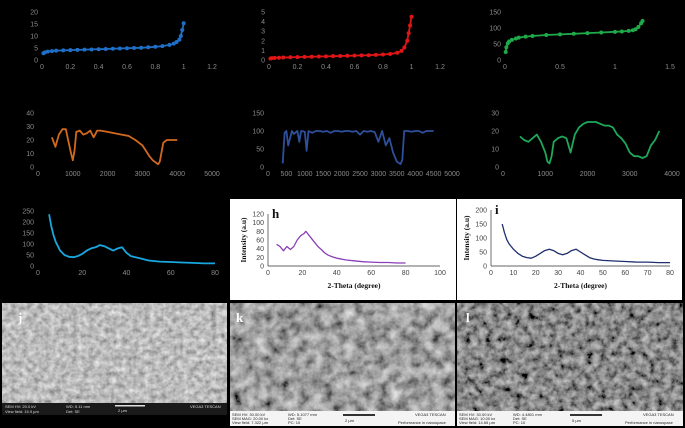  I want to click on x-tick-label: 0.4, so click(326, 67).